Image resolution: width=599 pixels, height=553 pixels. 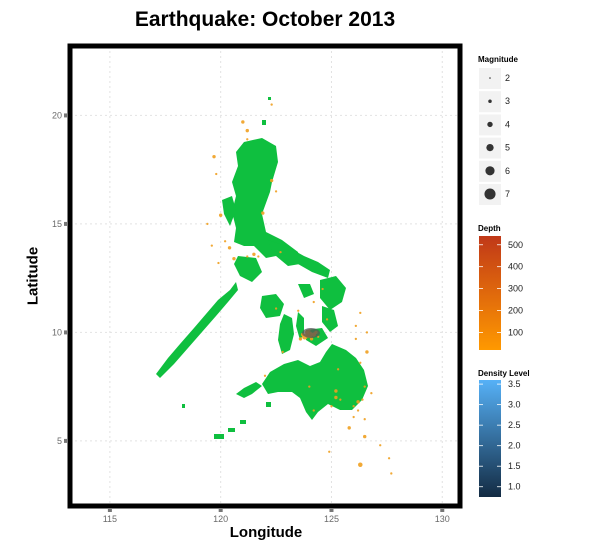 What do you see at coordinates (265, 19) in the screenshot?
I see `chart-title: Earthquake: October 2013` at bounding box center [265, 19].